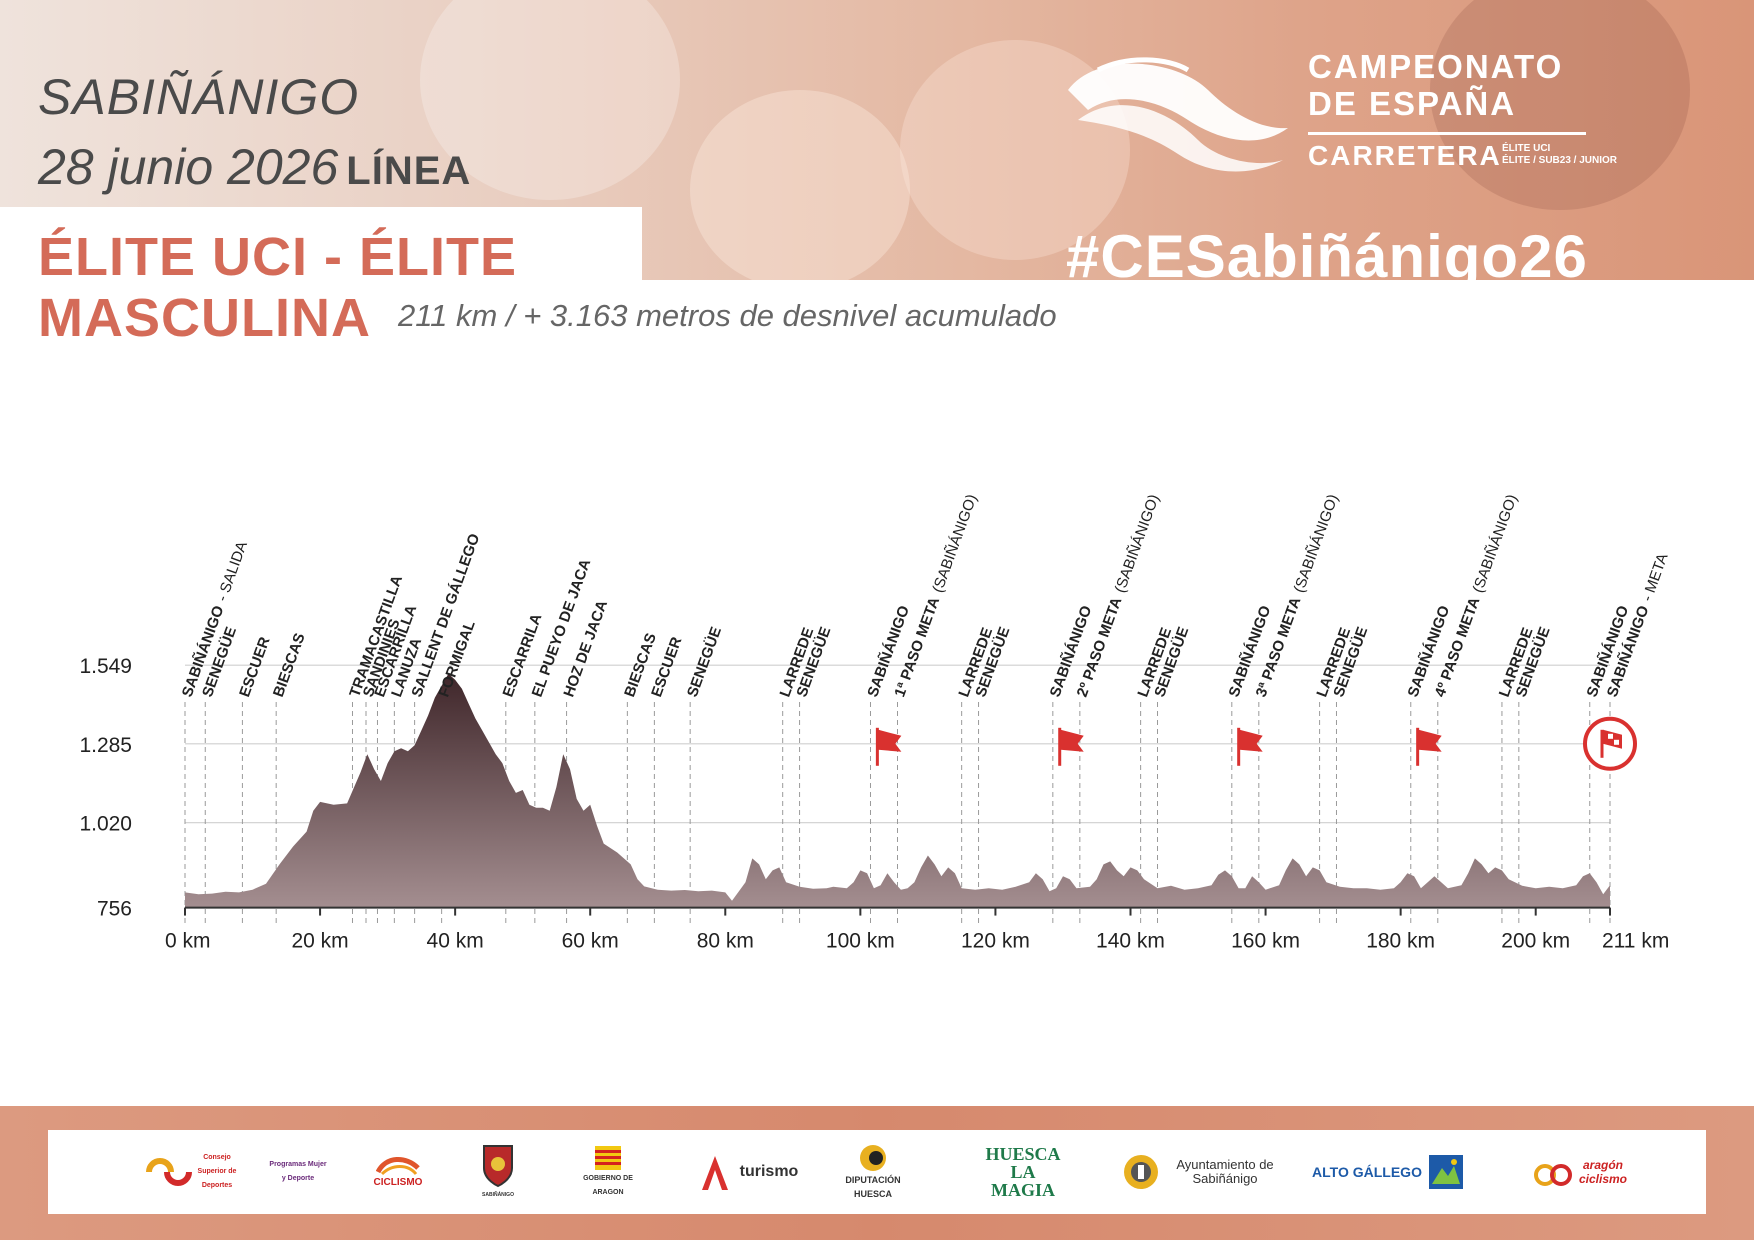 Image resolution: width=1754 pixels, height=1240 pixels. What do you see at coordinates (590, 941) in the screenshot?
I see `x-tick-label: 60 km` at bounding box center [590, 941].